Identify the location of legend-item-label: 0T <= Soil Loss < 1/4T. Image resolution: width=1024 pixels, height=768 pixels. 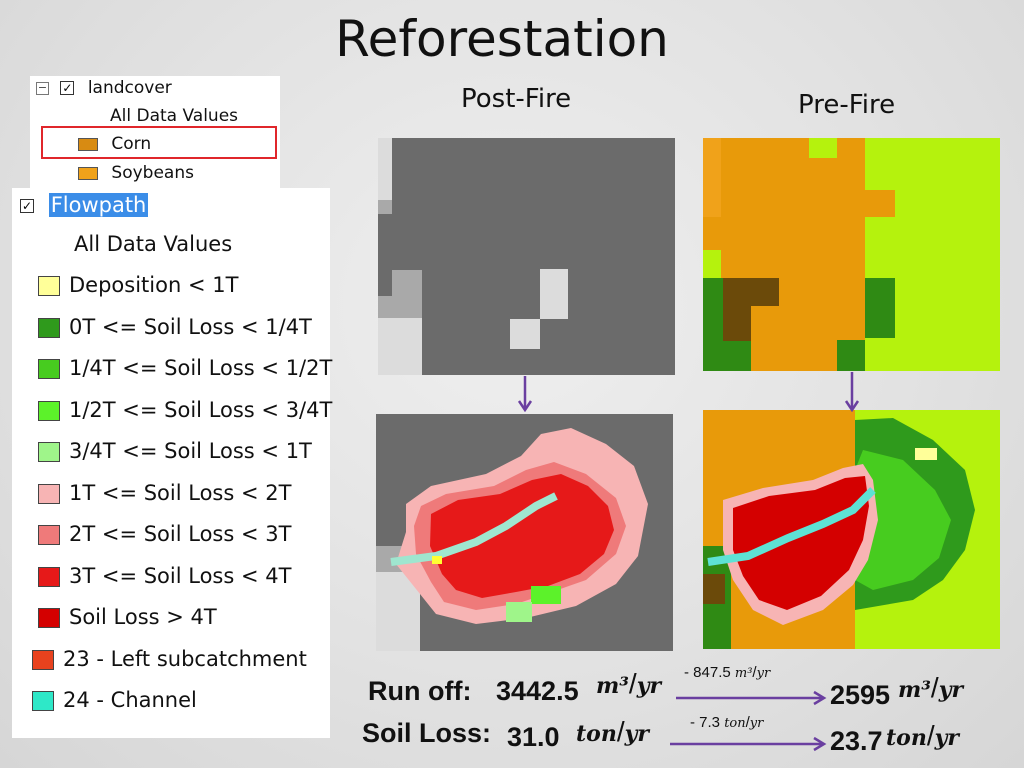
(190, 326).